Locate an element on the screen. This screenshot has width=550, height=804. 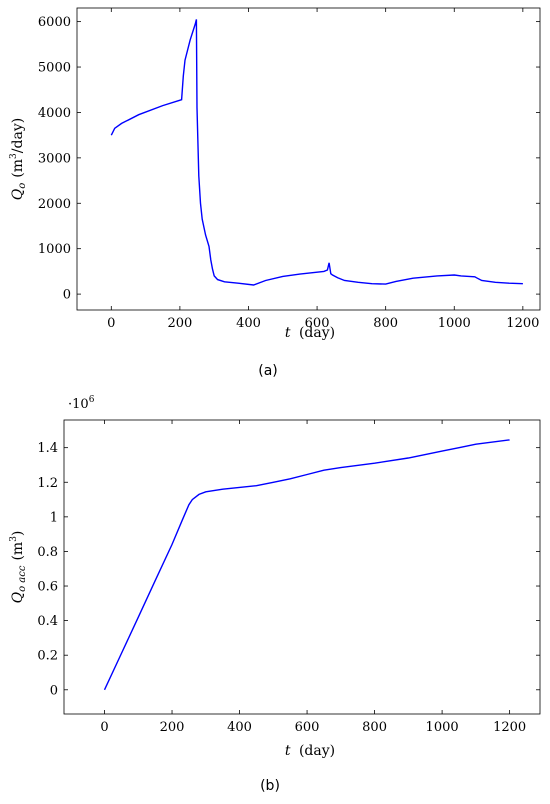
y-tick-label: 0.8 is located at coordinates (47, 552).